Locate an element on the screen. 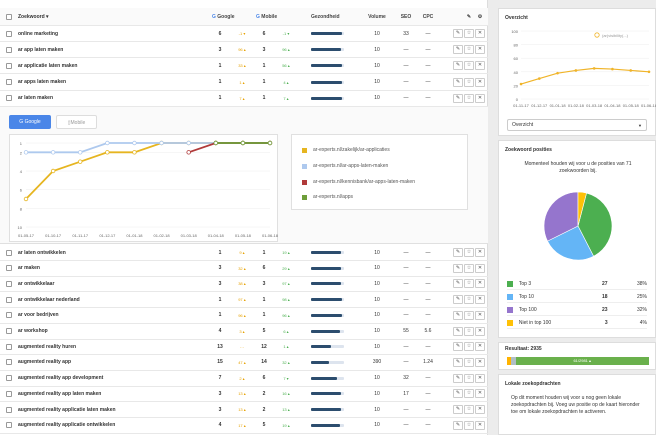 The image size is (656, 435). table-row: ar maken 3 32 ▴ 6 29 ▴ 10 — — ✎ ☆ ✕ is located at coordinates (244, 269).